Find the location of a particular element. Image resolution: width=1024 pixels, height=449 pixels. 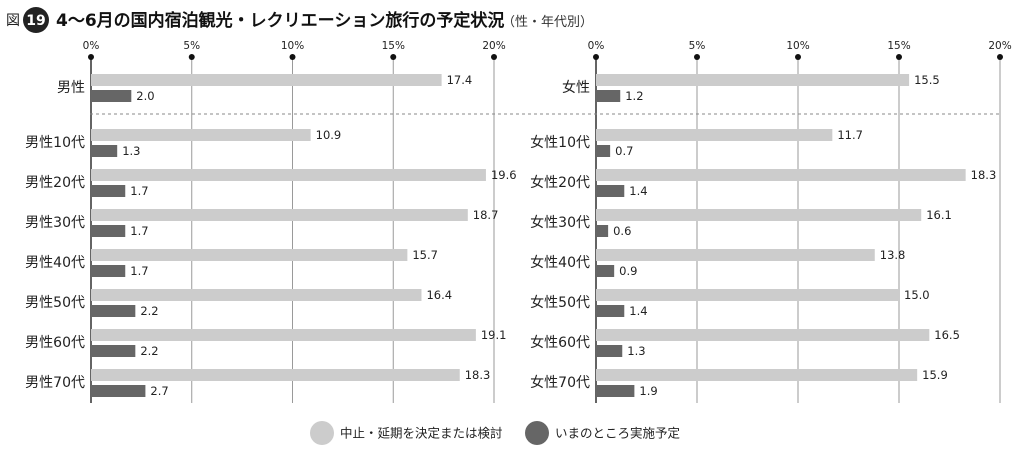

data-label: 2.0 is located at coordinates (145, 96).